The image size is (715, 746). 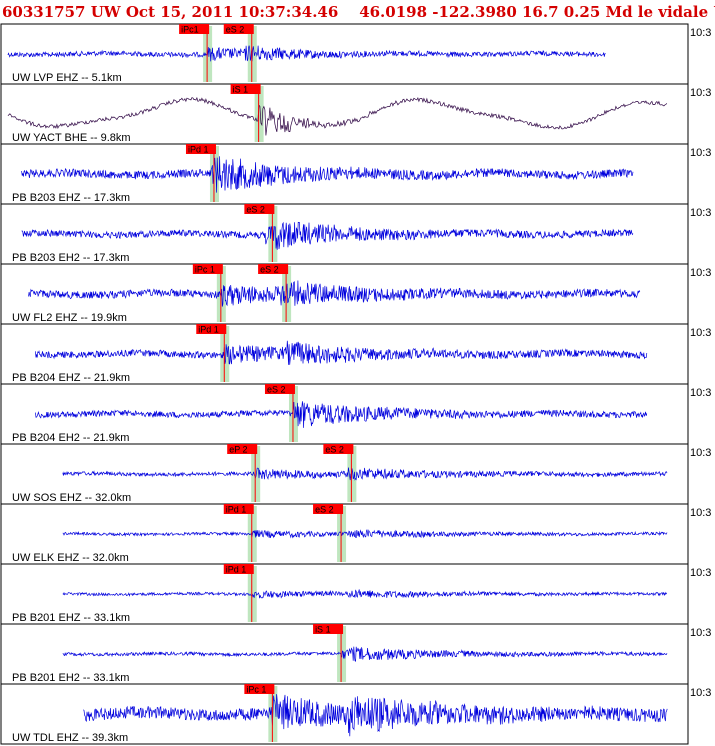 I want to click on station-label: PB B204 EHZ -- 21.9km, so click(x=71, y=378).